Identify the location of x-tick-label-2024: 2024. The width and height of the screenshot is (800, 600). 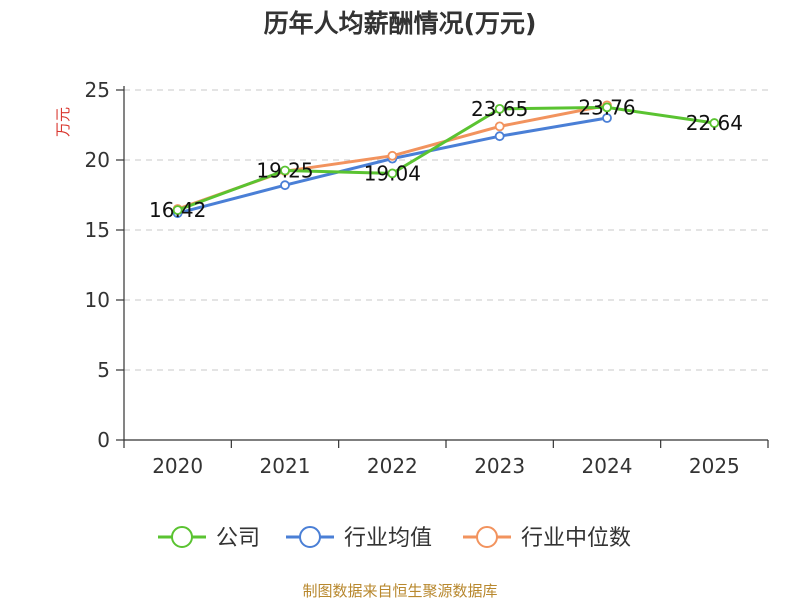
(607, 466).